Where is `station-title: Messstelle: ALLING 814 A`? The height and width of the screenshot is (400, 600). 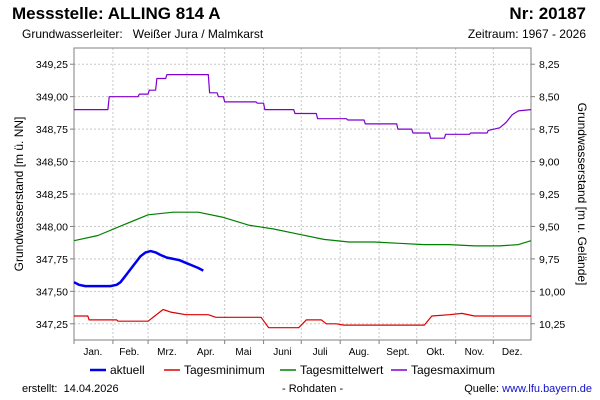
station-title: Messstelle: ALLING 814 A is located at coordinates (116, 14).